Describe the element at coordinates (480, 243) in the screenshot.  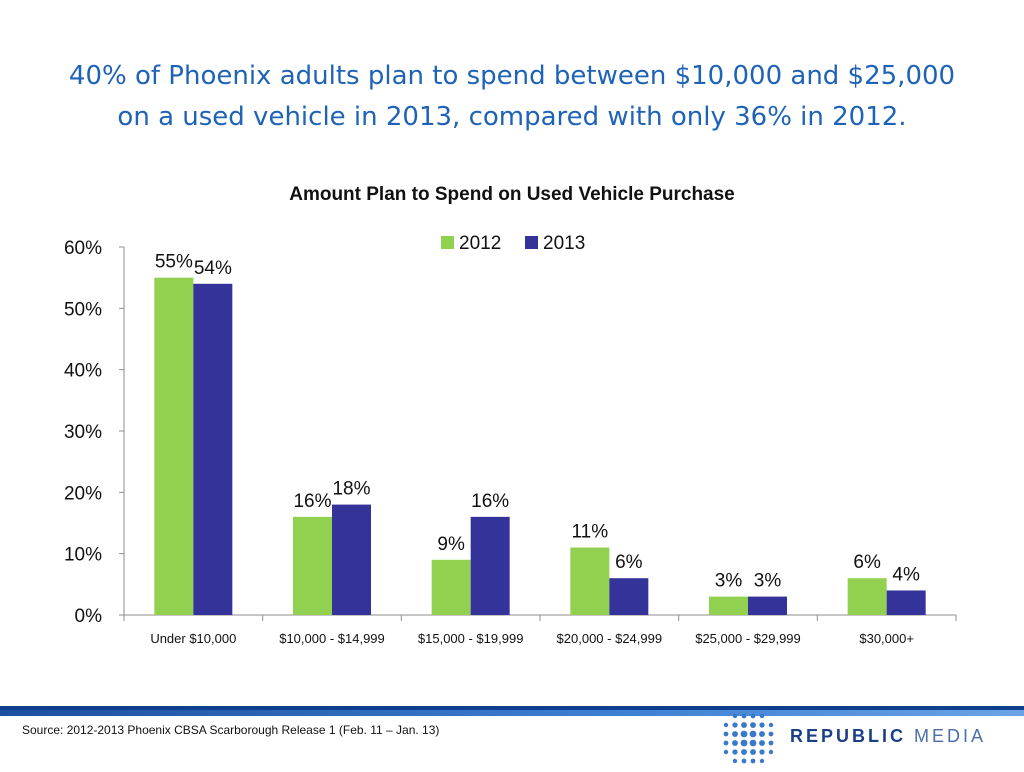
I see `legend-label-2012: 2012` at that location.